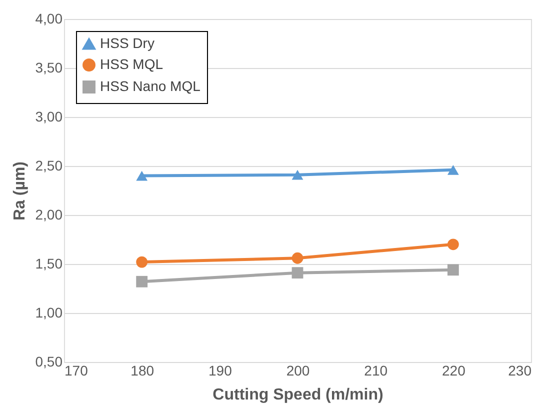 This screenshot has width=551, height=412. What do you see at coordinates (220, 370) in the screenshot?
I see `x-tick-label: 190` at bounding box center [220, 370].